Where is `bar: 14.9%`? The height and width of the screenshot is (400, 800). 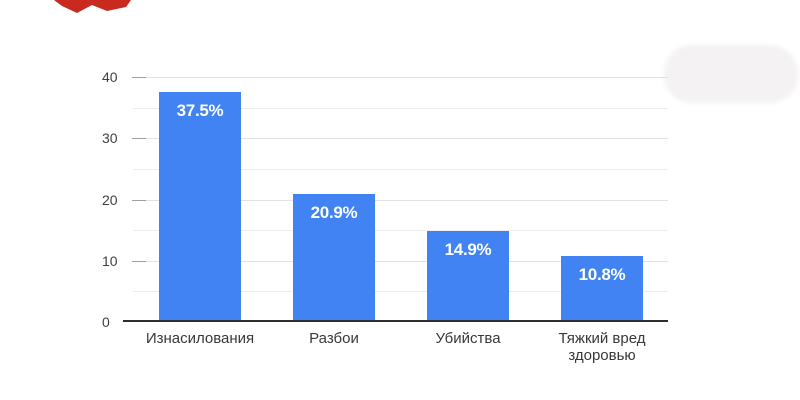 bar: 14.9% is located at coordinates (468, 275).